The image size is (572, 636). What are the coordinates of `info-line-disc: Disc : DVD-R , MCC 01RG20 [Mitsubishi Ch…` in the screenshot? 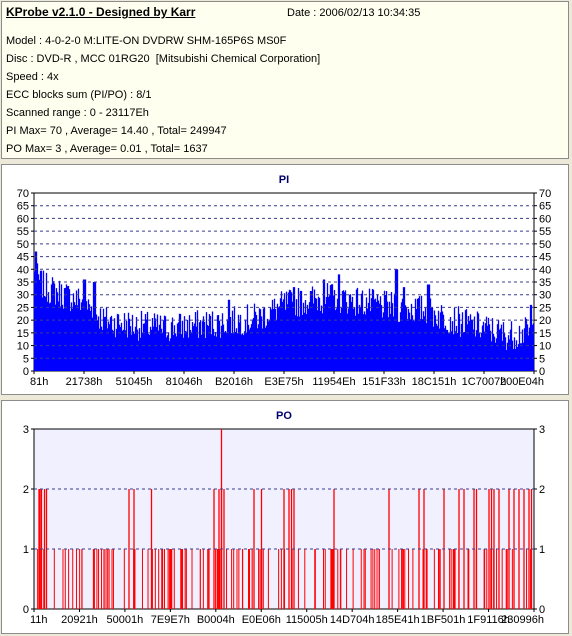 It's located at (163, 59).